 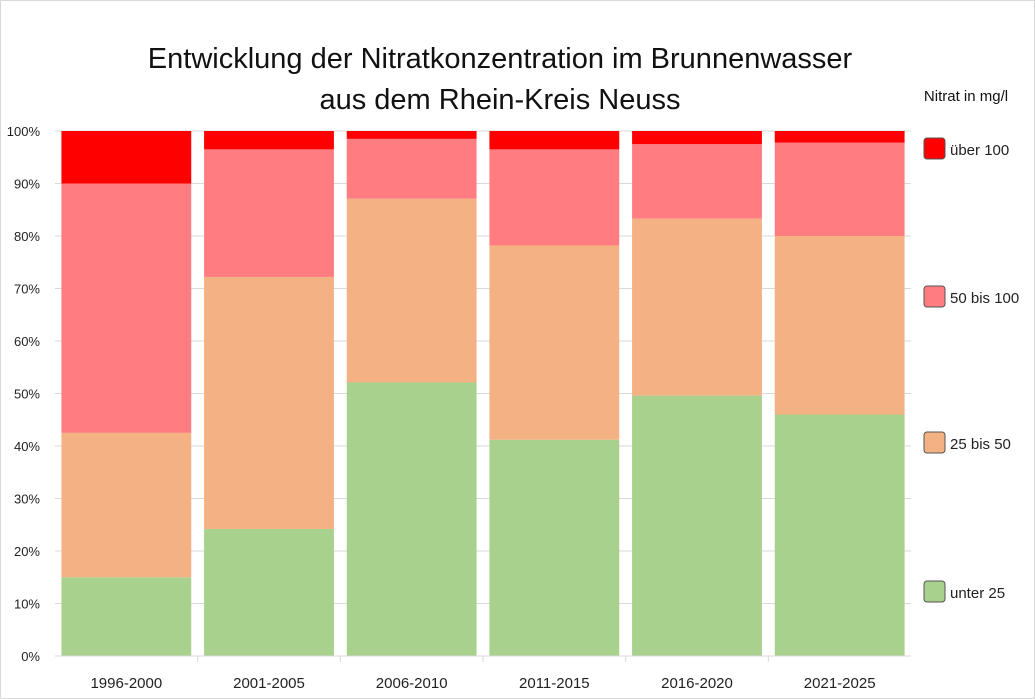 What do you see at coordinates (483, 658) in the screenshot?
I see `axes` at bounding box center [483, 658].